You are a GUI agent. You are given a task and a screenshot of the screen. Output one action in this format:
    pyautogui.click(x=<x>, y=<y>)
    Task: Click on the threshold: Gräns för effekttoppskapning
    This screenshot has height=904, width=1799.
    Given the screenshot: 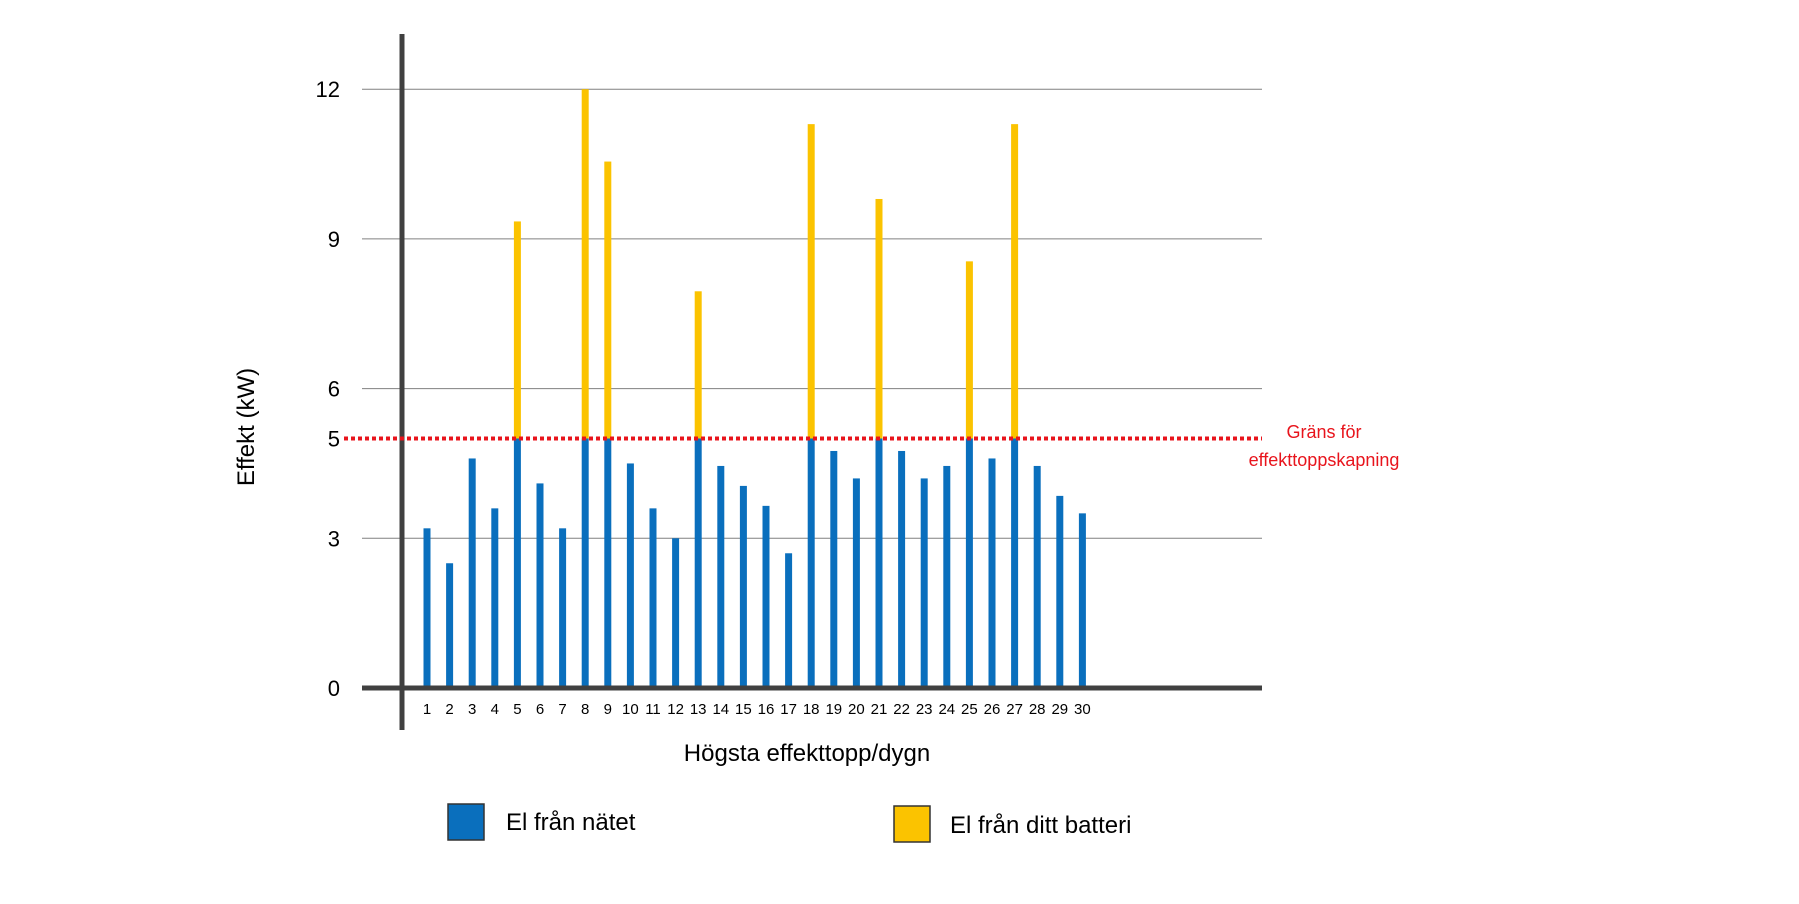 What is the action you would take?
    pyautogui.click(x=871, y=446)
    